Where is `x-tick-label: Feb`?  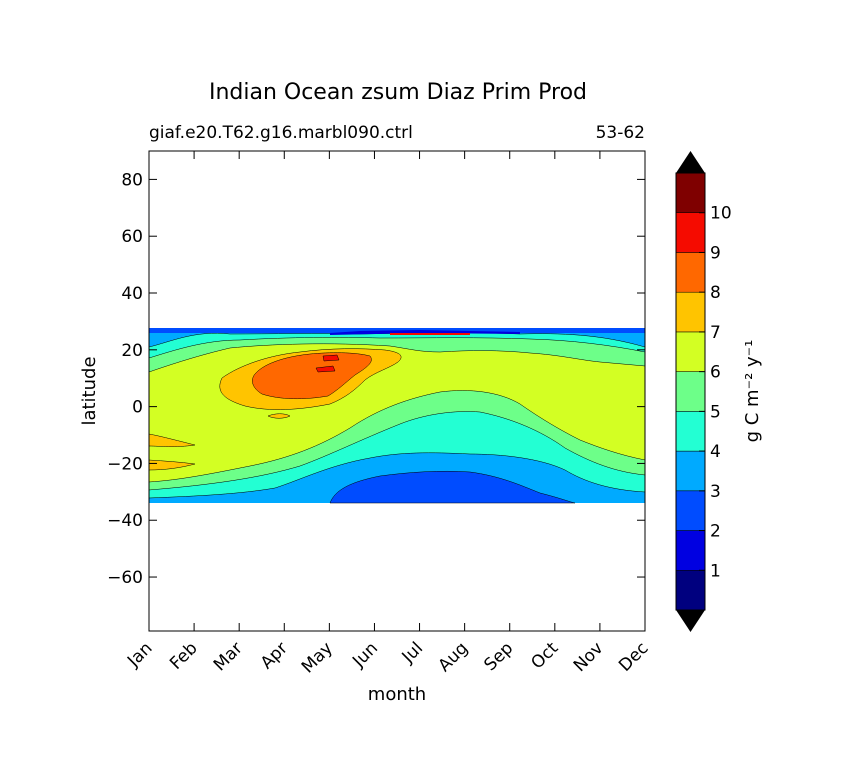 x-tick-label: Feb is located at coordinates (183, 655).